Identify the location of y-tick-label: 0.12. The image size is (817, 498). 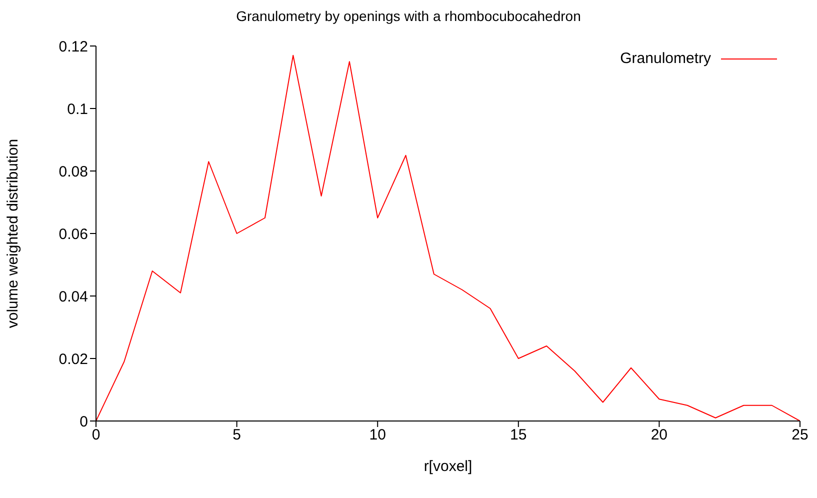
(73, 47).